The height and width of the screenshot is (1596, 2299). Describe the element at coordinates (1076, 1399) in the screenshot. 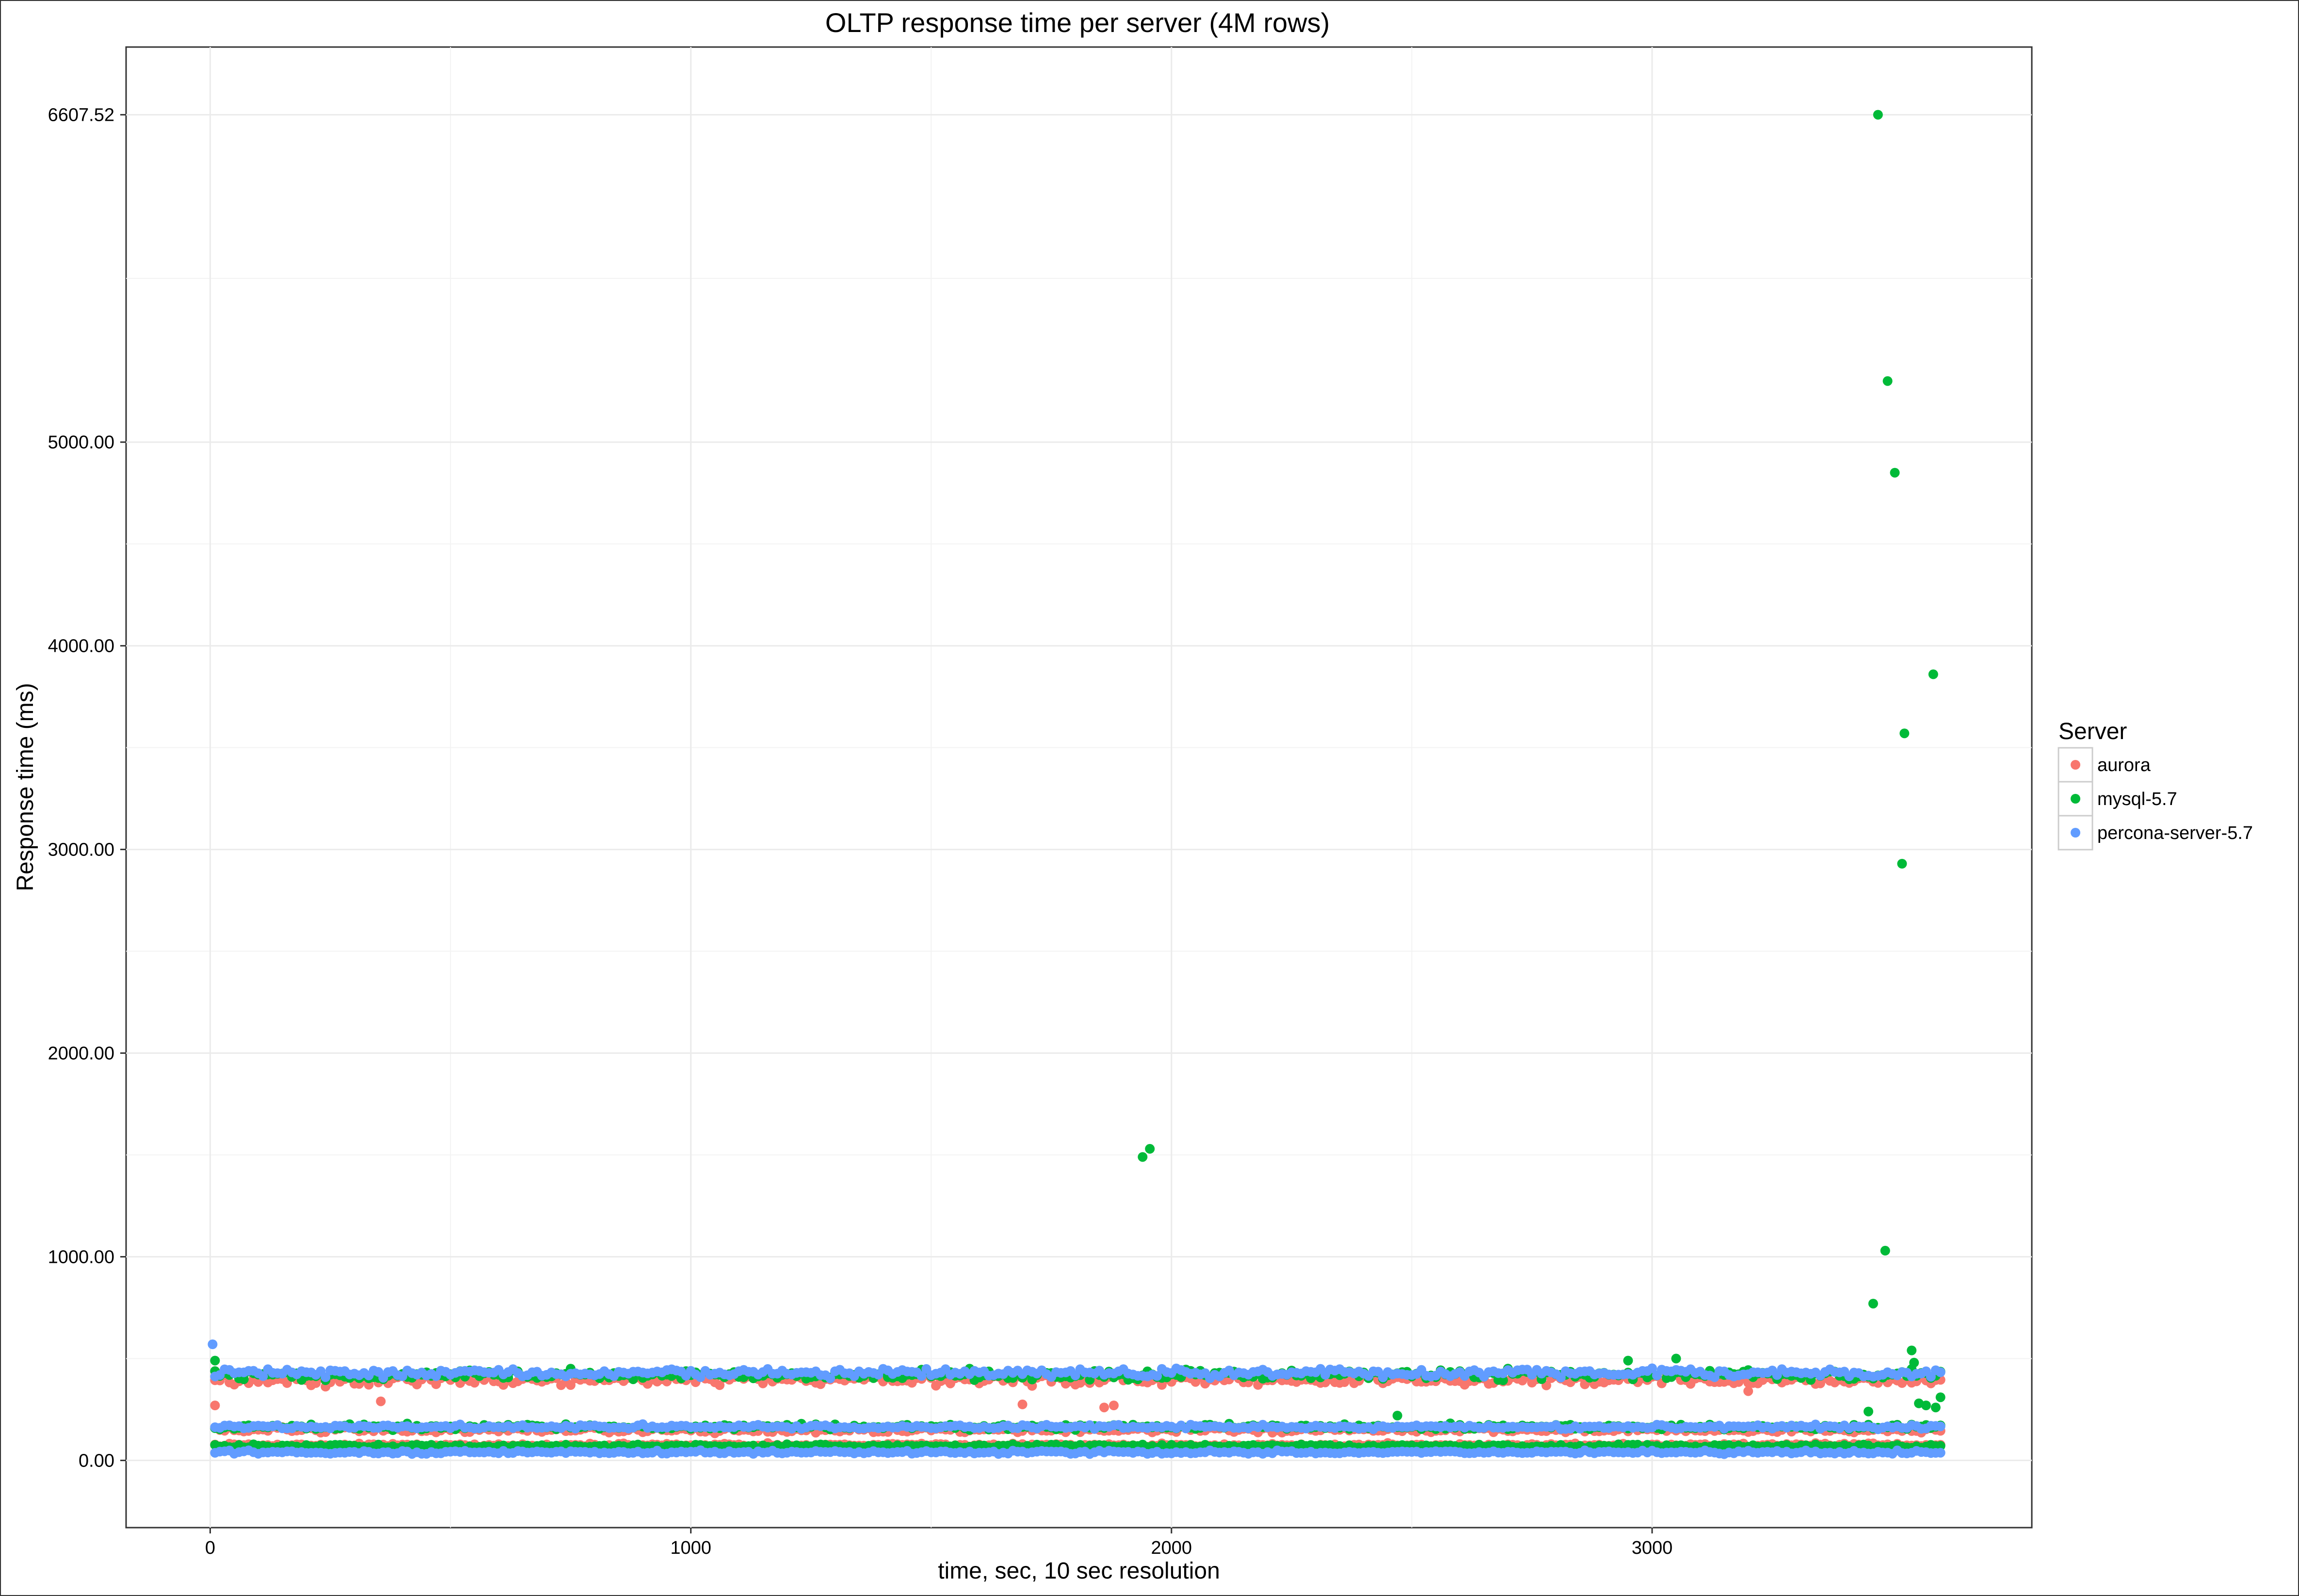

I see `series-percona-server-5.7` at that location.